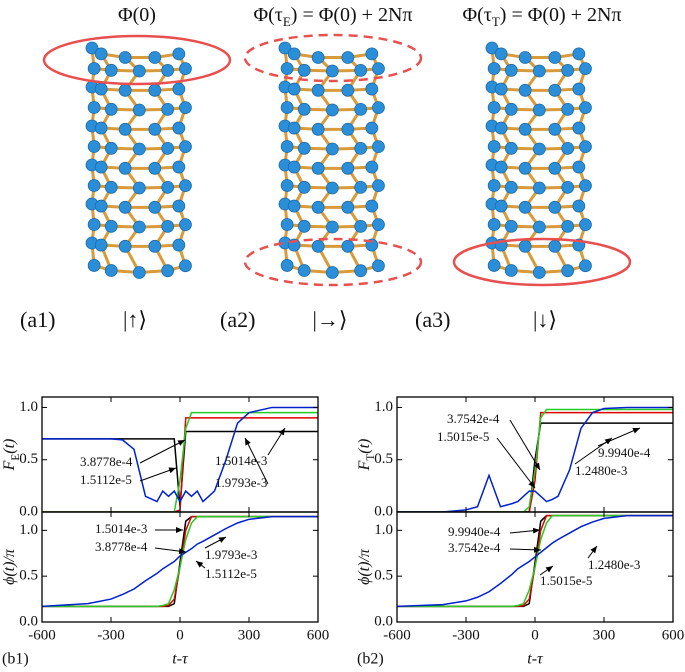 This screenshot has width=685, height=672. Describe the element at coordinates (477, 15) in the screenshot. I see `text-part: Φ(τ` at that location.